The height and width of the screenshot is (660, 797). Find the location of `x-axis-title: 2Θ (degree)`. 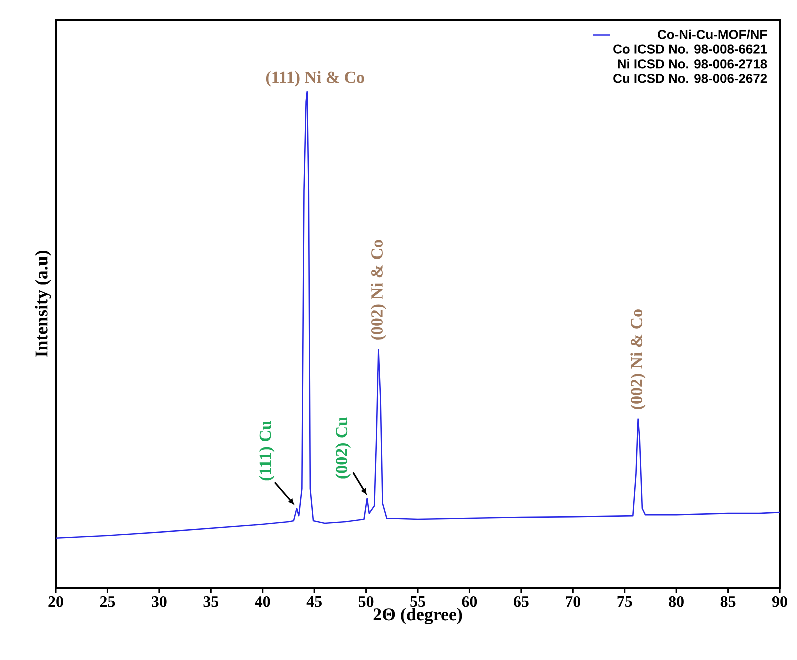

x-axis-title: 2Θ (degree) is located at coordinates (418, 616).